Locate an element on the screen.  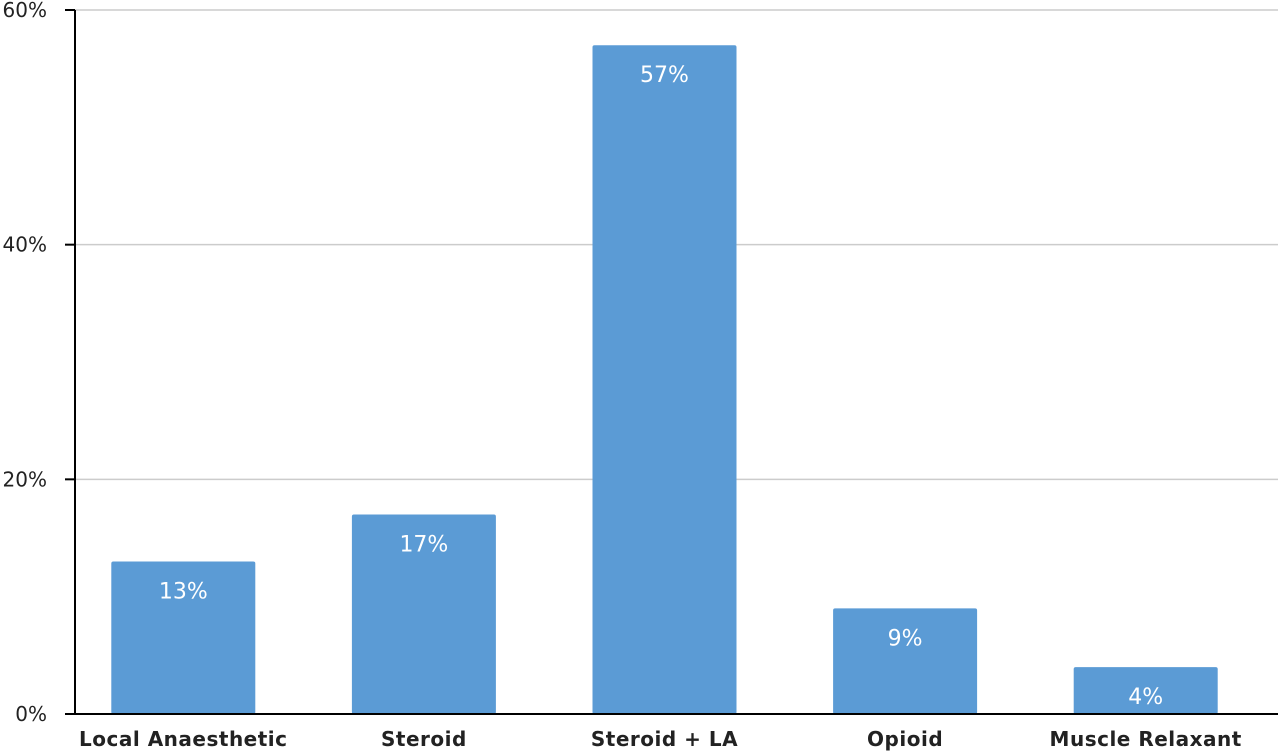
y-tick-label: 60% is located at coordinates (25, 11).